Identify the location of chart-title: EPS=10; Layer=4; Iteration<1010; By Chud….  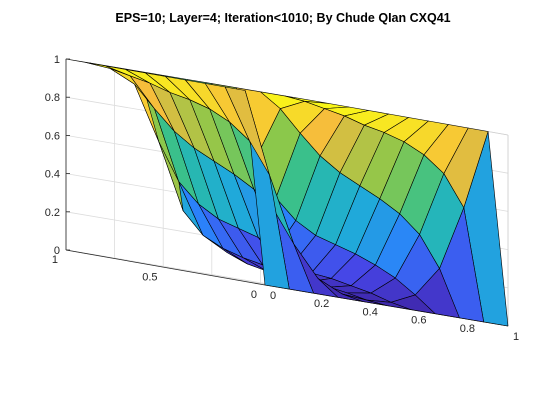
(282, 18).